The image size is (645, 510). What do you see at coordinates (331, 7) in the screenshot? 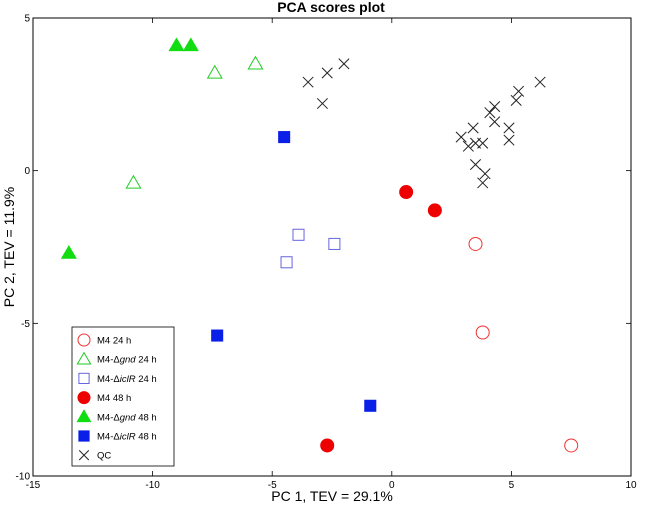
I see `chart-title: PCA scores plot` at bounding box center [331, 7].